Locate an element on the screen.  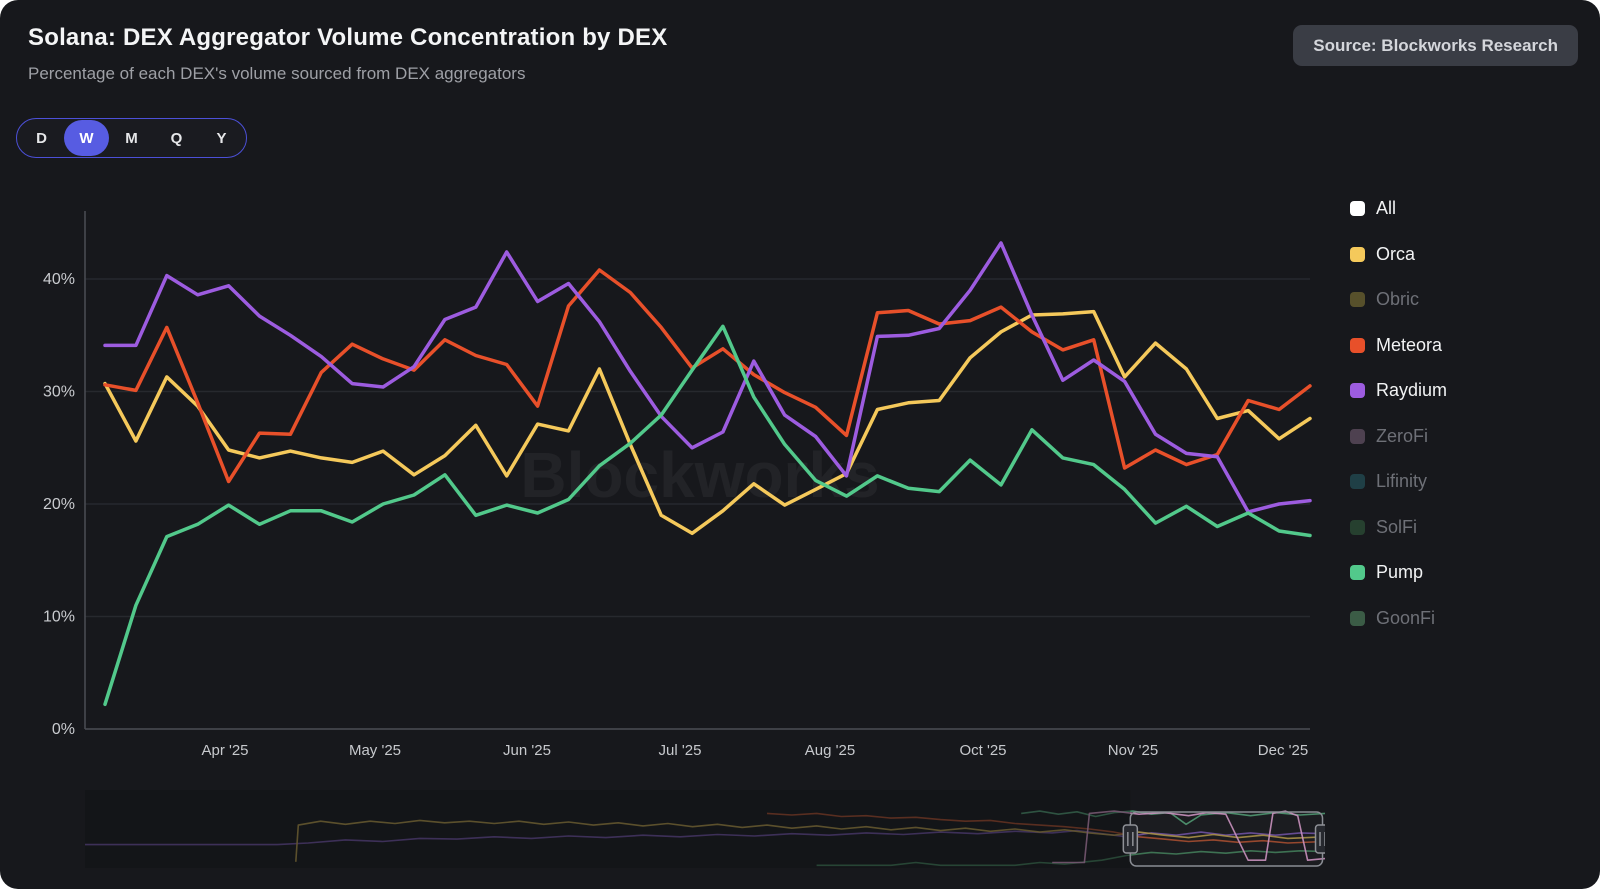
legend-swatch-raydium is located at coordinates (1357, 391).